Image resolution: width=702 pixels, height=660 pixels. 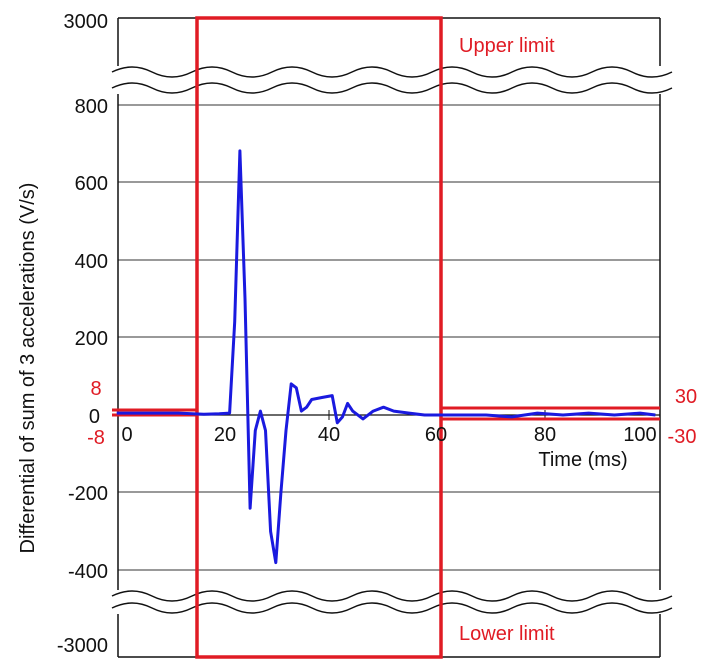 What do you see at coordinates (91, 184) in the screenshot?
I see `y-tick-label-600: 600` at bounding box center [91, 184].